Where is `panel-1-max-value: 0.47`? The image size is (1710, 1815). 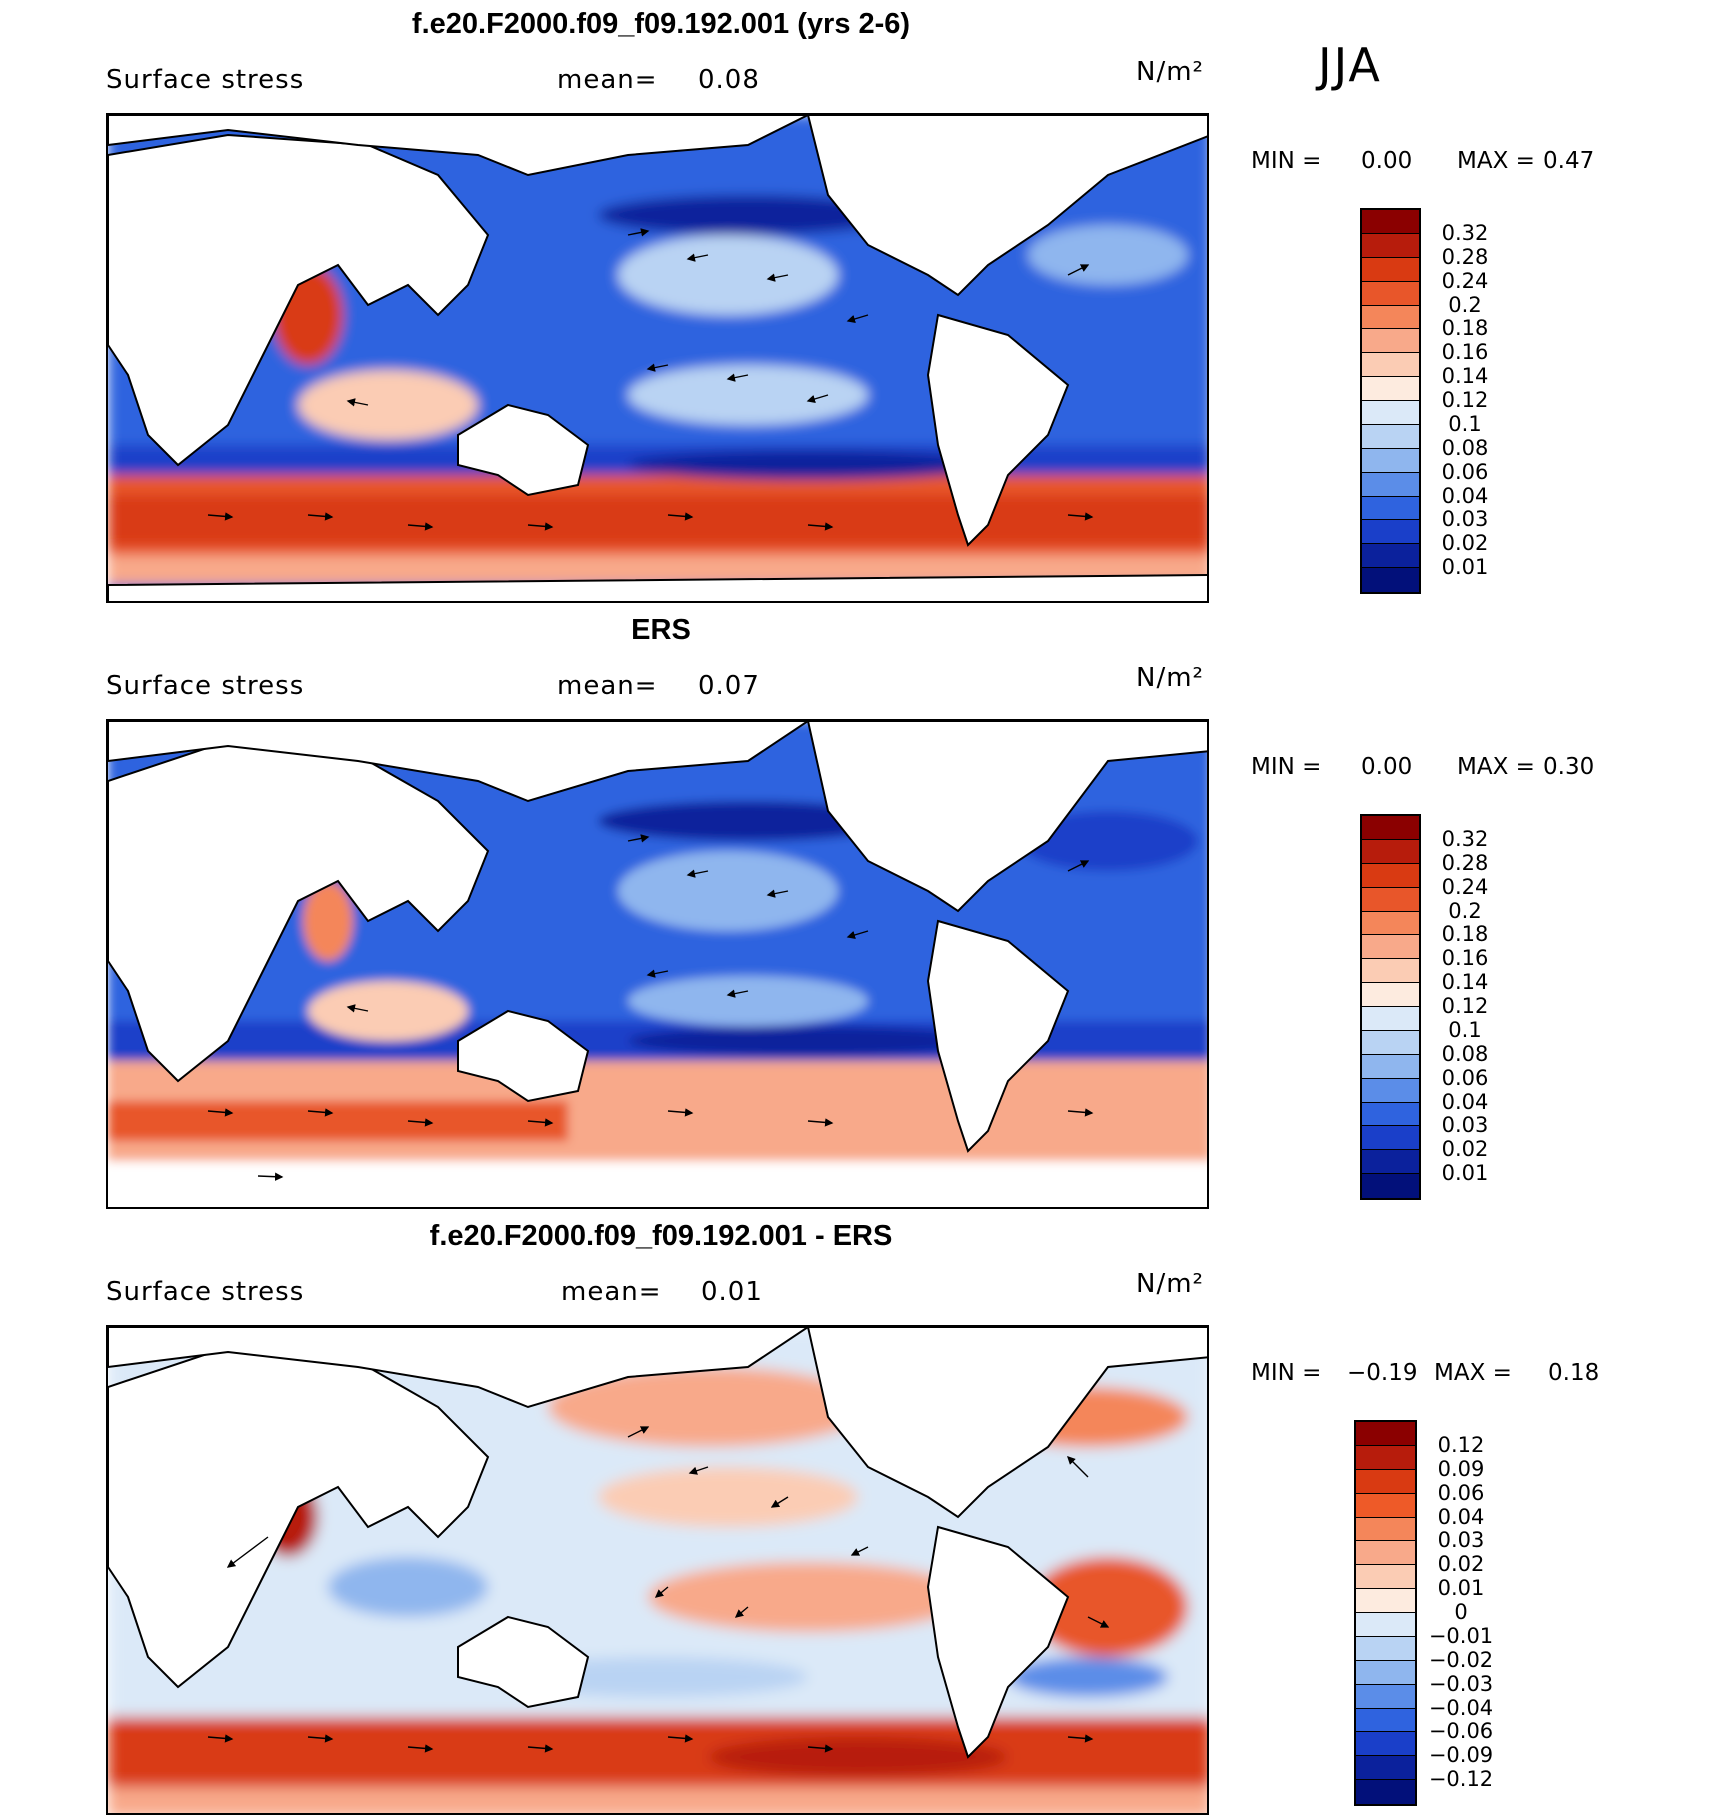
panel-1-max-value: 0.47 is located at coordinates (1569, 161).